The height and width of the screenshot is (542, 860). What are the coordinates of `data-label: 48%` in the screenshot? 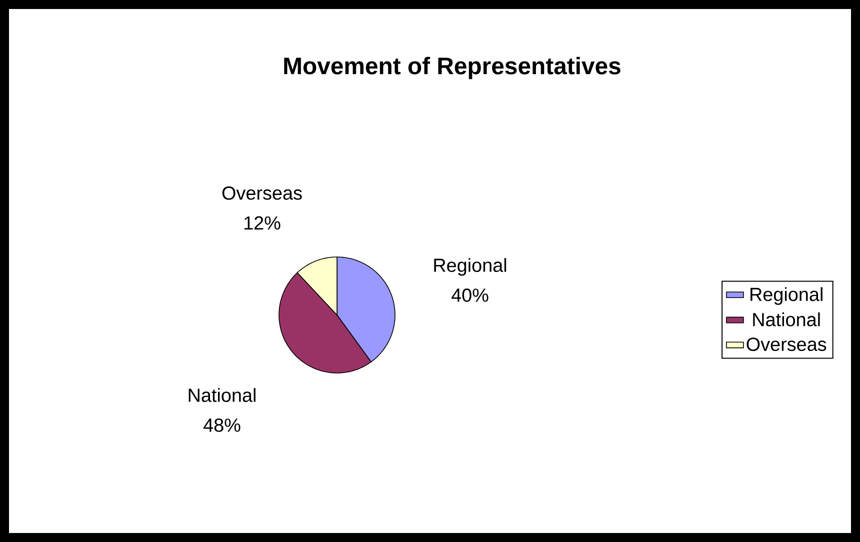 It's located at (222, 425).